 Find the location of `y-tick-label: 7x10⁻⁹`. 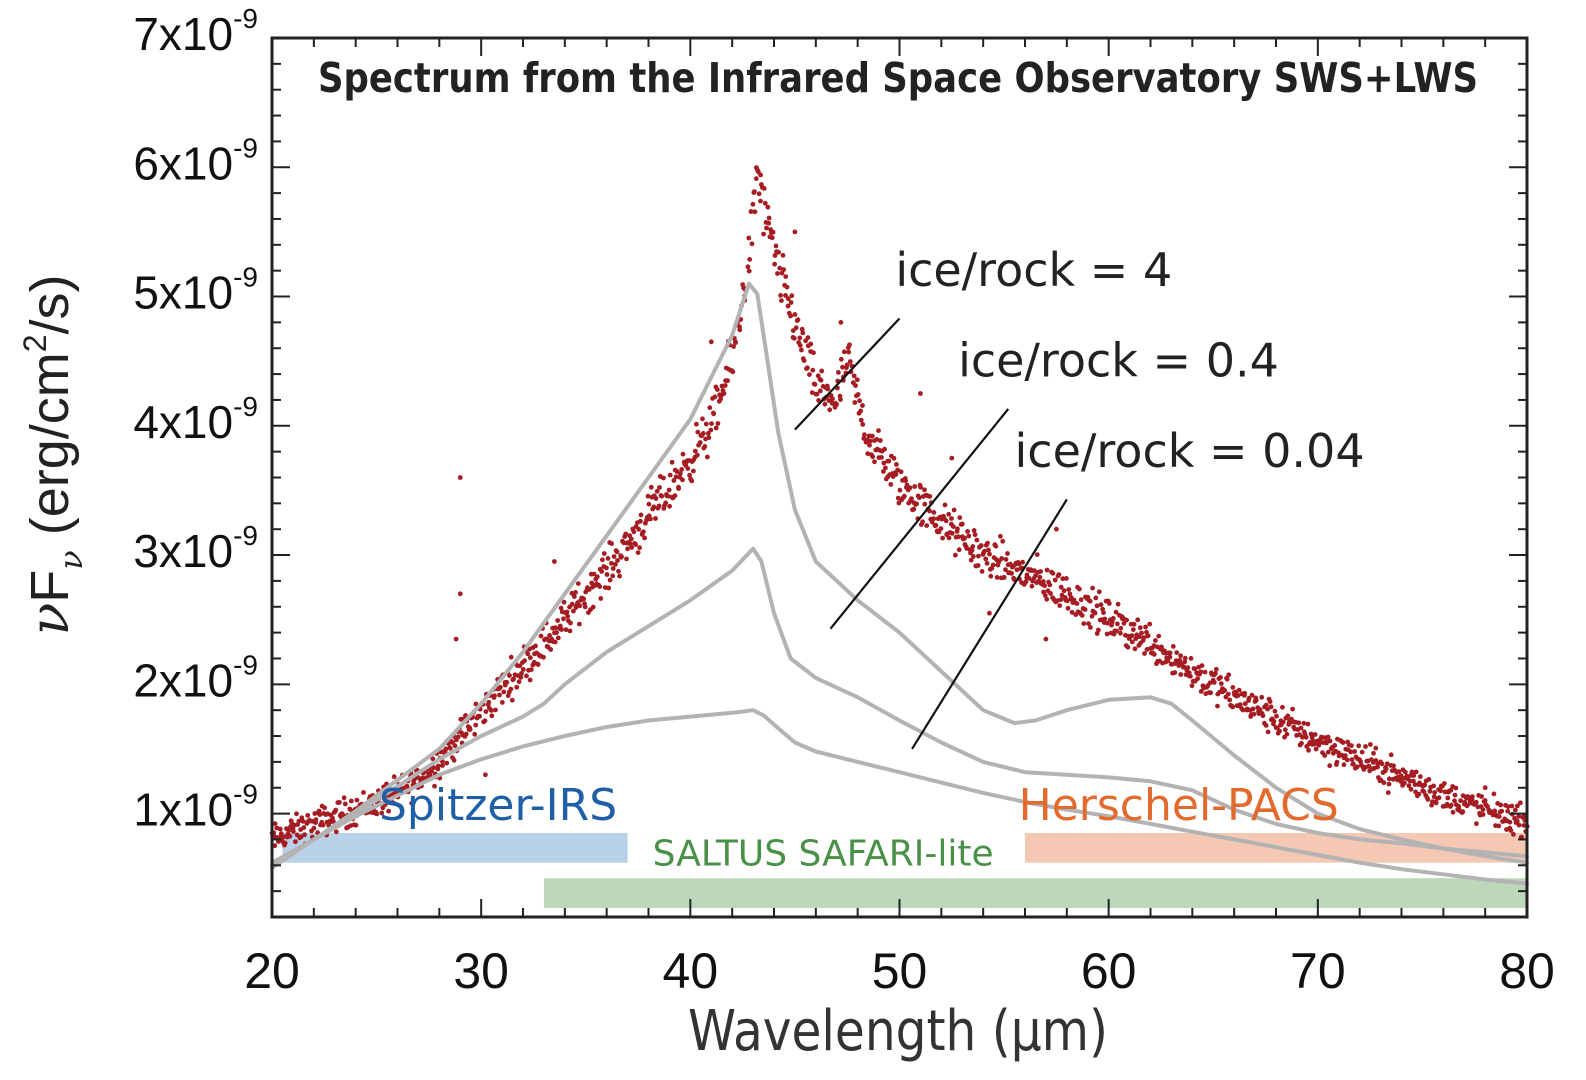

y-tick-label: 7x10⁻⁹ is located at coordinates (195, 31).